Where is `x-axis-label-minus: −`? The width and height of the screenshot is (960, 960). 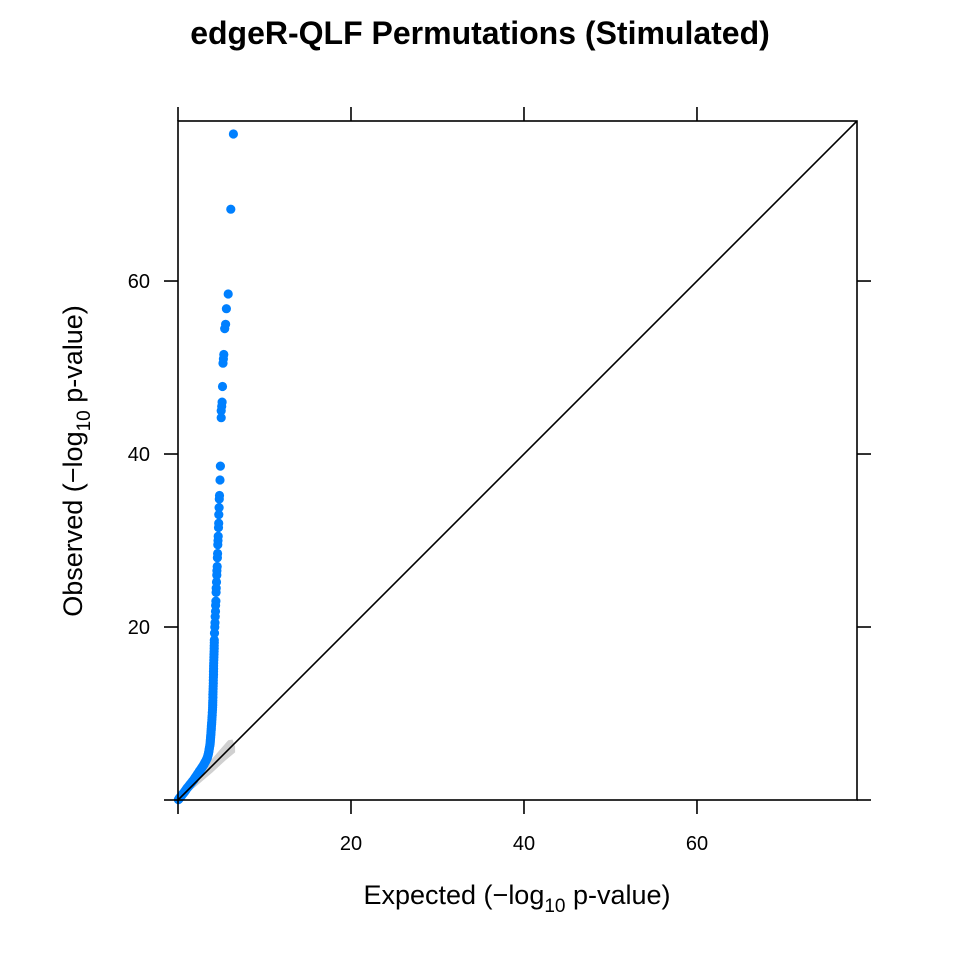
x-axis-label-minus: − is located at coordinates (501, 895).